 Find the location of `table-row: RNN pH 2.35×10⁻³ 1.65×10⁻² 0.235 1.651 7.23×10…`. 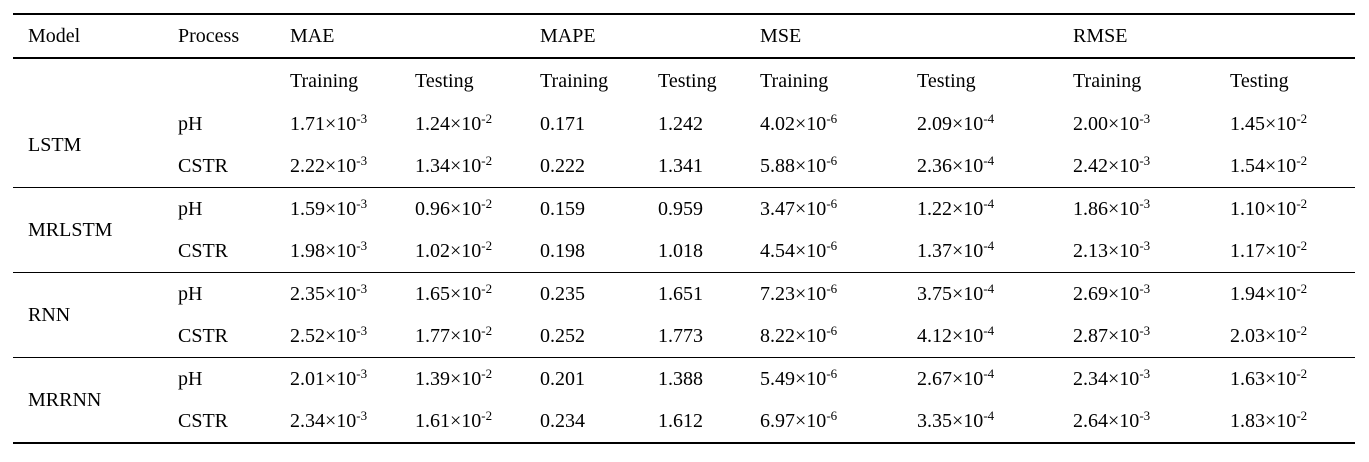

table-row: RNN pH 2.35×10⁻³ 1.65×10⁻² 0.235 1.651 7.23×10… is located at coordinates (684, 299).